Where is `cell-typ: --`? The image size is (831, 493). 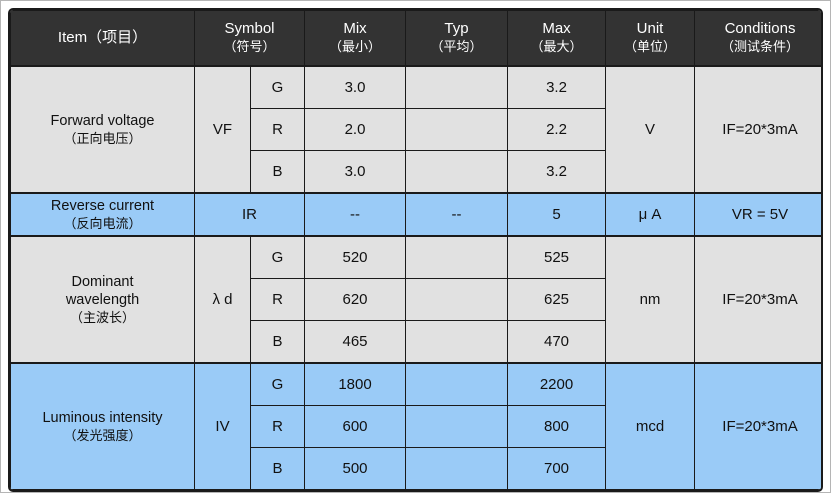 cell-typ: -- is located at coordinates (457, 214).